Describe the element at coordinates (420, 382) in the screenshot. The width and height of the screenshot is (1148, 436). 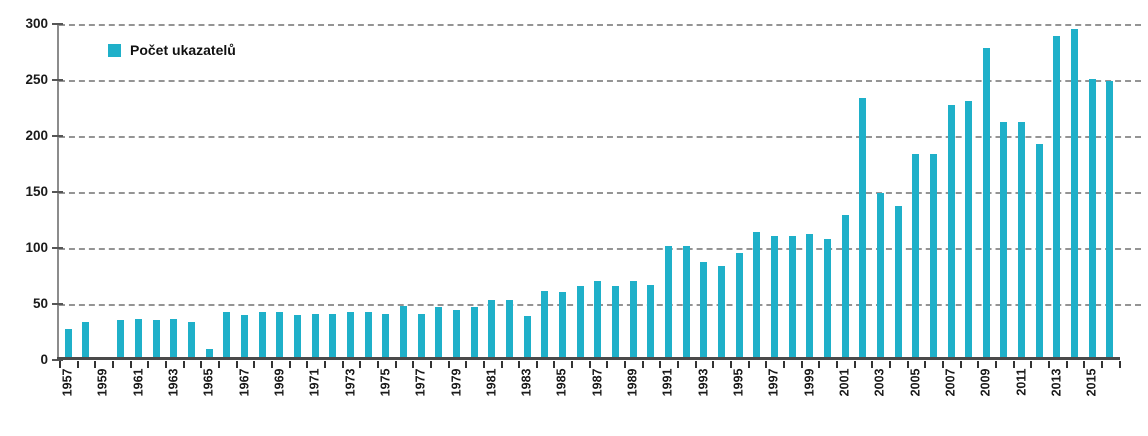
I see `x-axis-label-1977: 1977` at that location.